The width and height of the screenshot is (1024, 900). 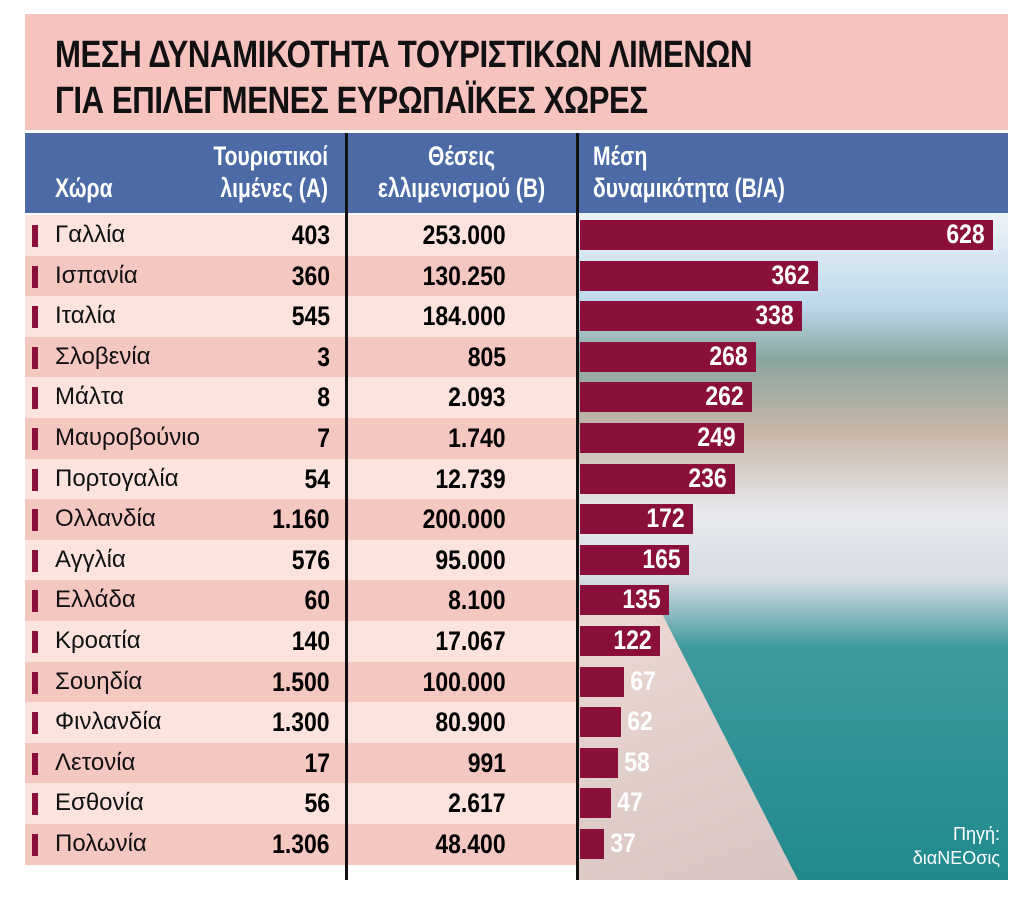 What do you see at coordinates (486, 356) in the screenshot?
I see `berths-value: 805` at bounding box center [486, 356].